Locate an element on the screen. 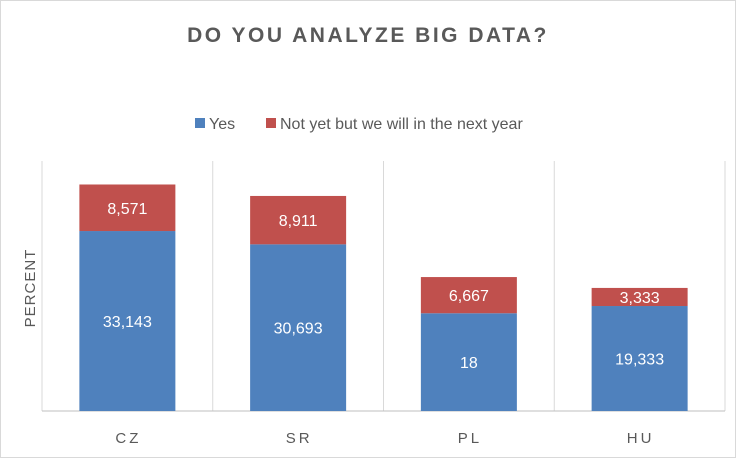 The image size is (736, 458). data-label: 18 is located at coordinates (469, 363).